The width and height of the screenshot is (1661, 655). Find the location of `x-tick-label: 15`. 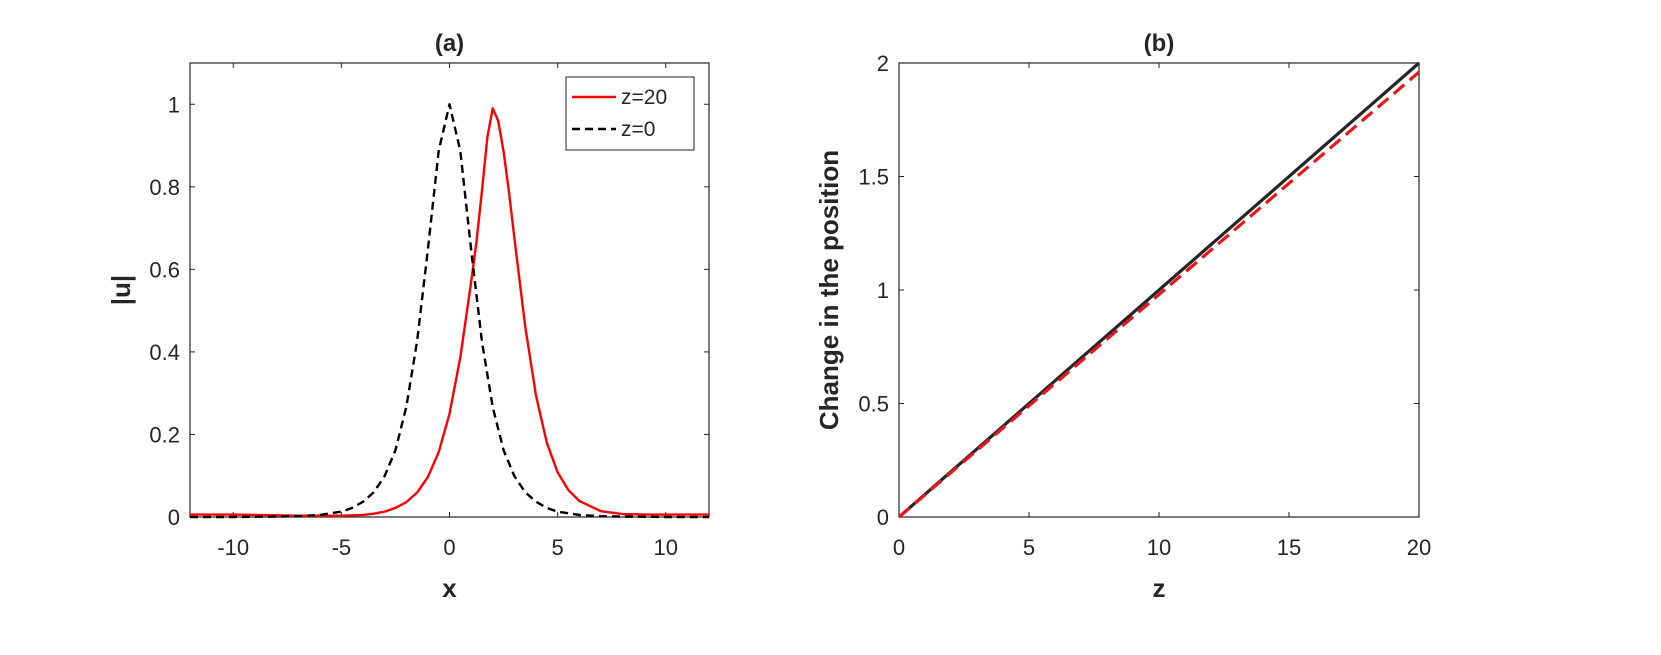

x-tick-label: 15 is located at coordinates (1289, 547).